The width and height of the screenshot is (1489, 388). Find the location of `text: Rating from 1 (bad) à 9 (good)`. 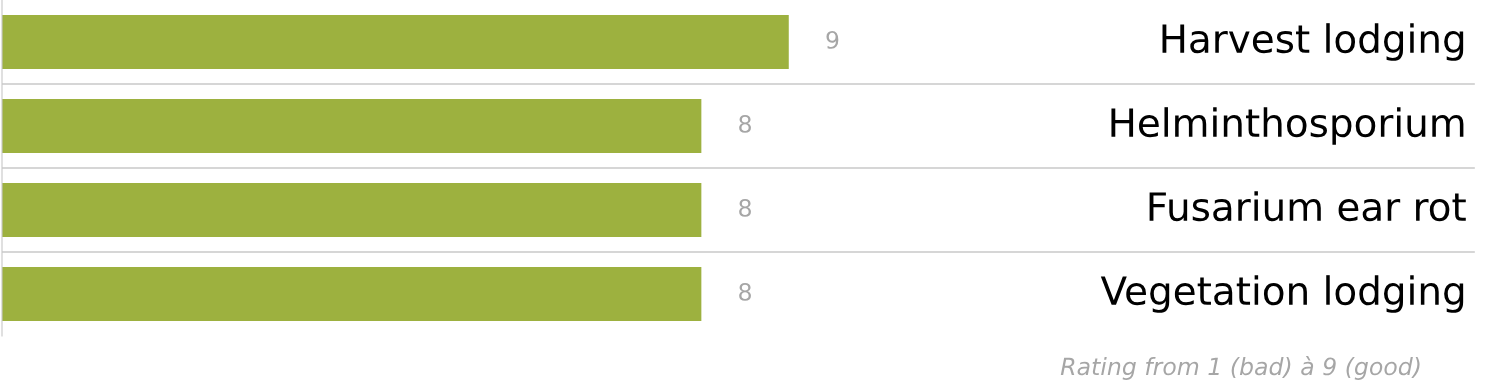

text: Rating from 1 (bad) à 9 (good) is located at coordinates (1240, 368).